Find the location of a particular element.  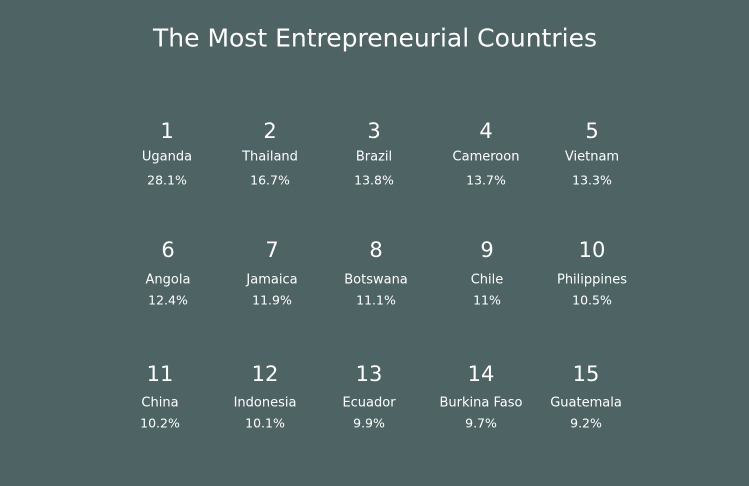

rank: 15 is located at coordinates (586, 374).